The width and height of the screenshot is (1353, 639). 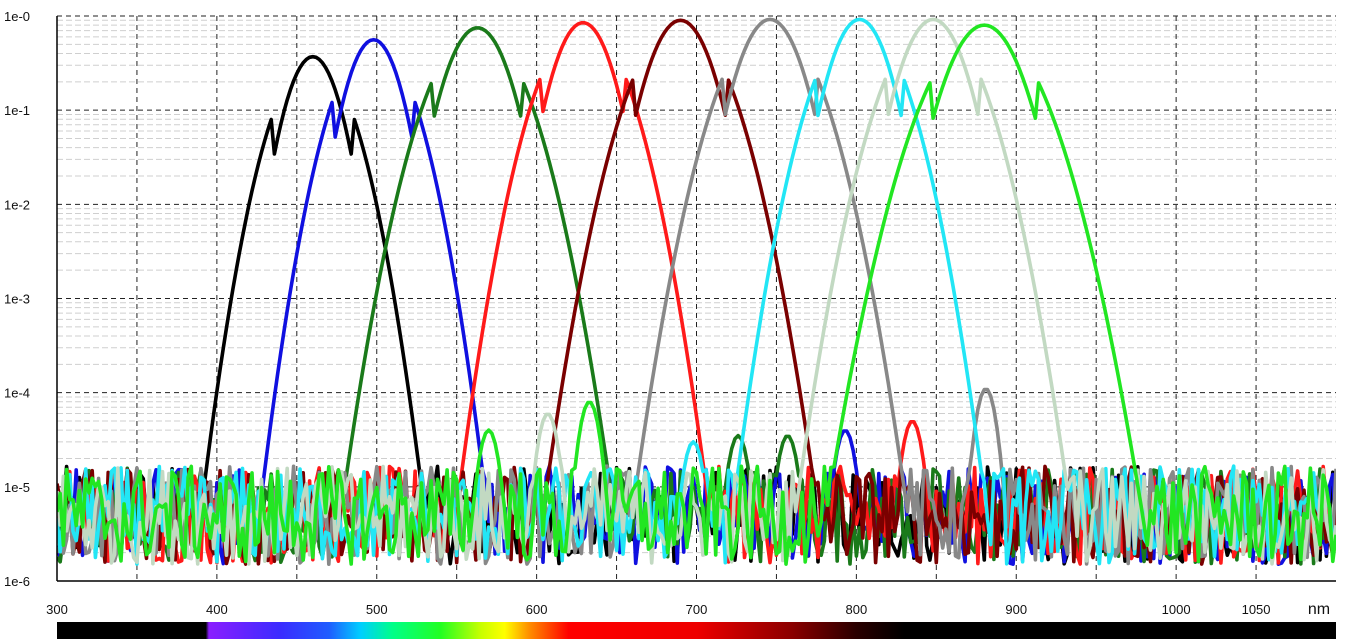 What do you see at coordinates (1256, 609) in the screenshot?
I see `x-tick-label: 1050` at bounding box center [1256, 609].